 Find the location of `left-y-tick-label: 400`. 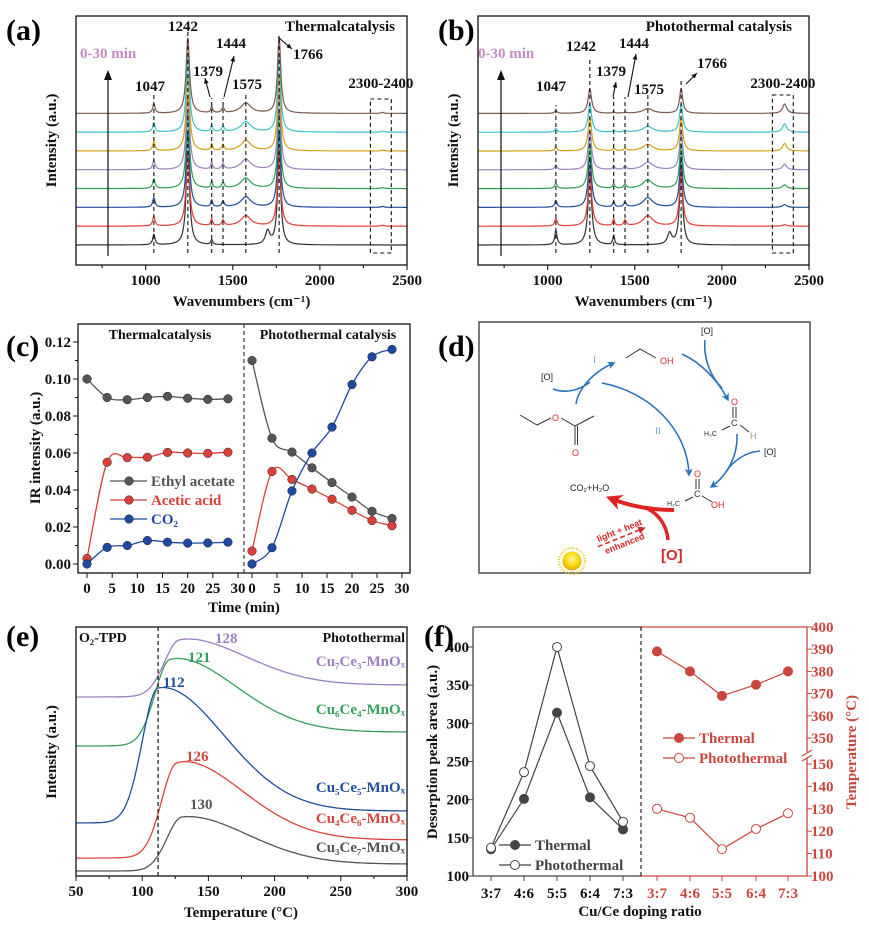

left-y-tick-label: 400 is located at coordinates (458, 648).